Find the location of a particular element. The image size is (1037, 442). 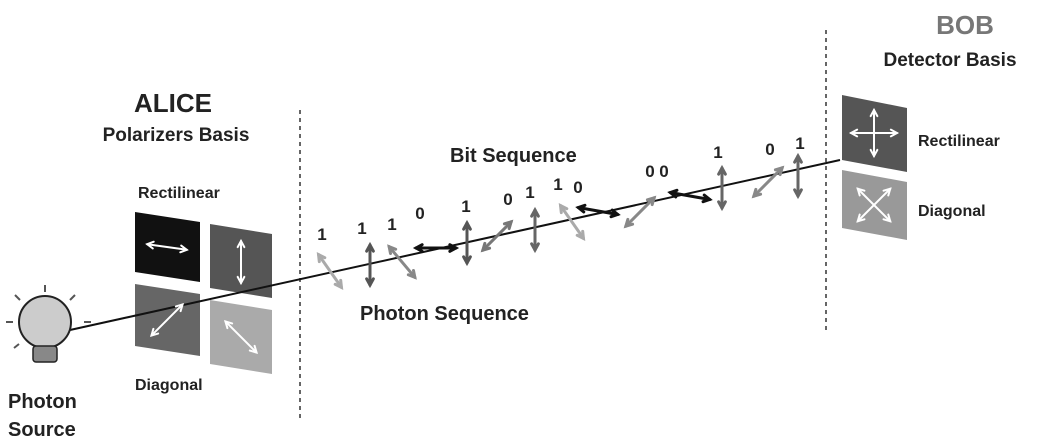

alice-title: ALICE is located at coordinates (173, 103).